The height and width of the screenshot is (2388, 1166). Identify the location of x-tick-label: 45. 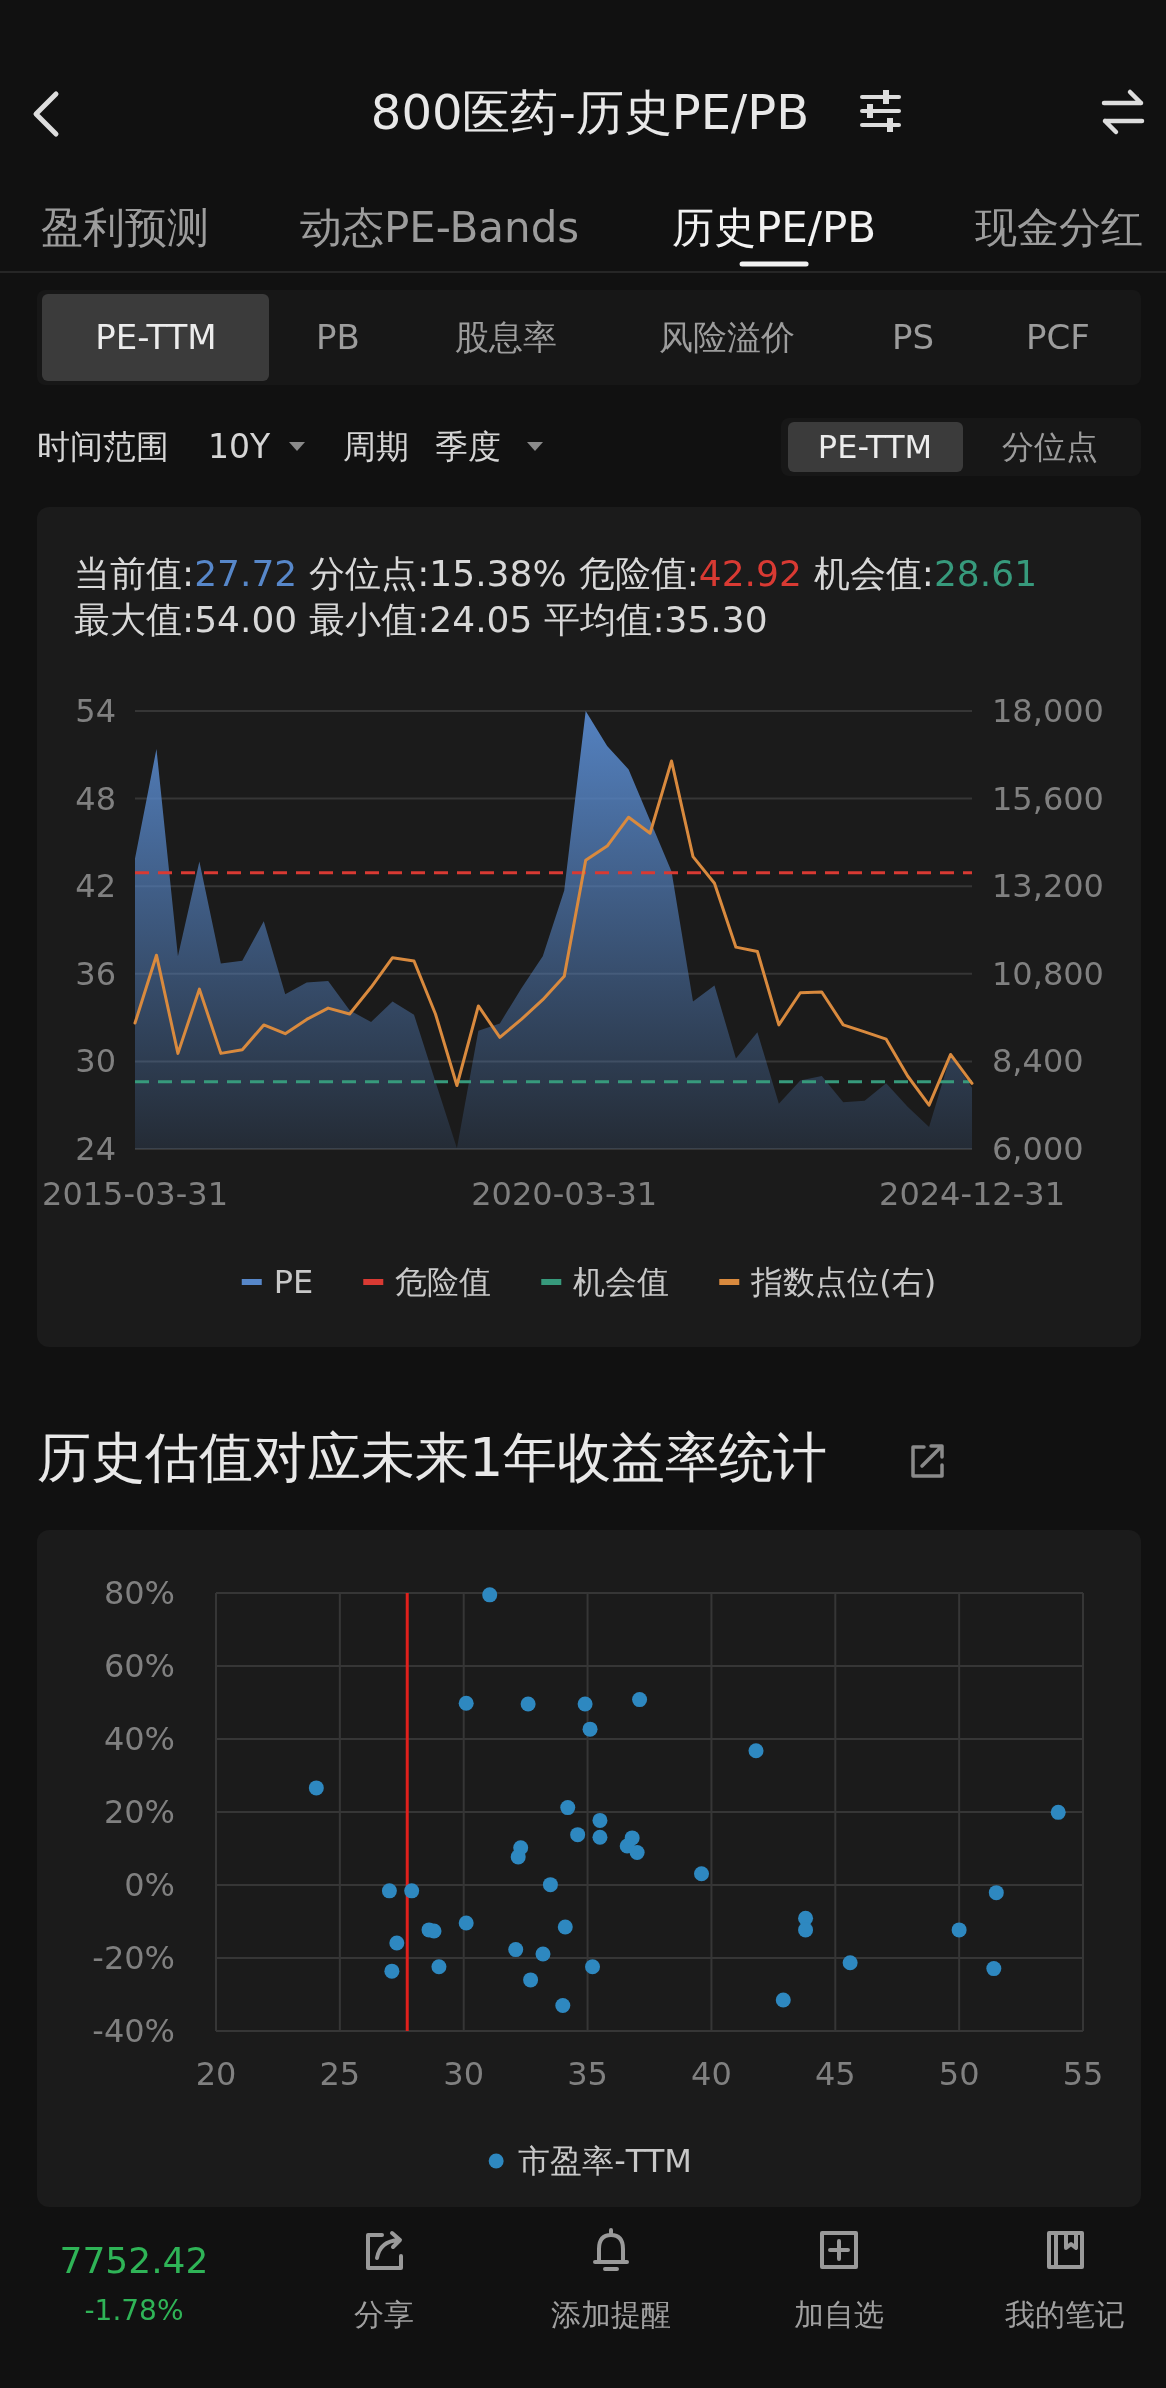
(835, 2074).